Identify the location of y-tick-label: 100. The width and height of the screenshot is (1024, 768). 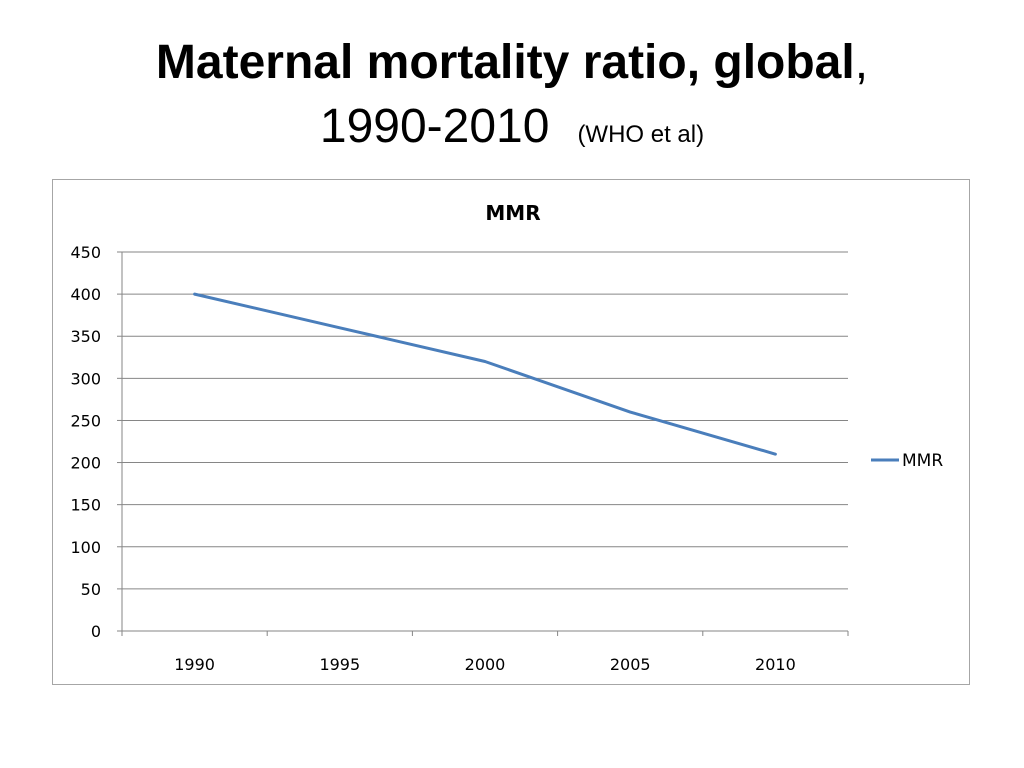
(85, 547).